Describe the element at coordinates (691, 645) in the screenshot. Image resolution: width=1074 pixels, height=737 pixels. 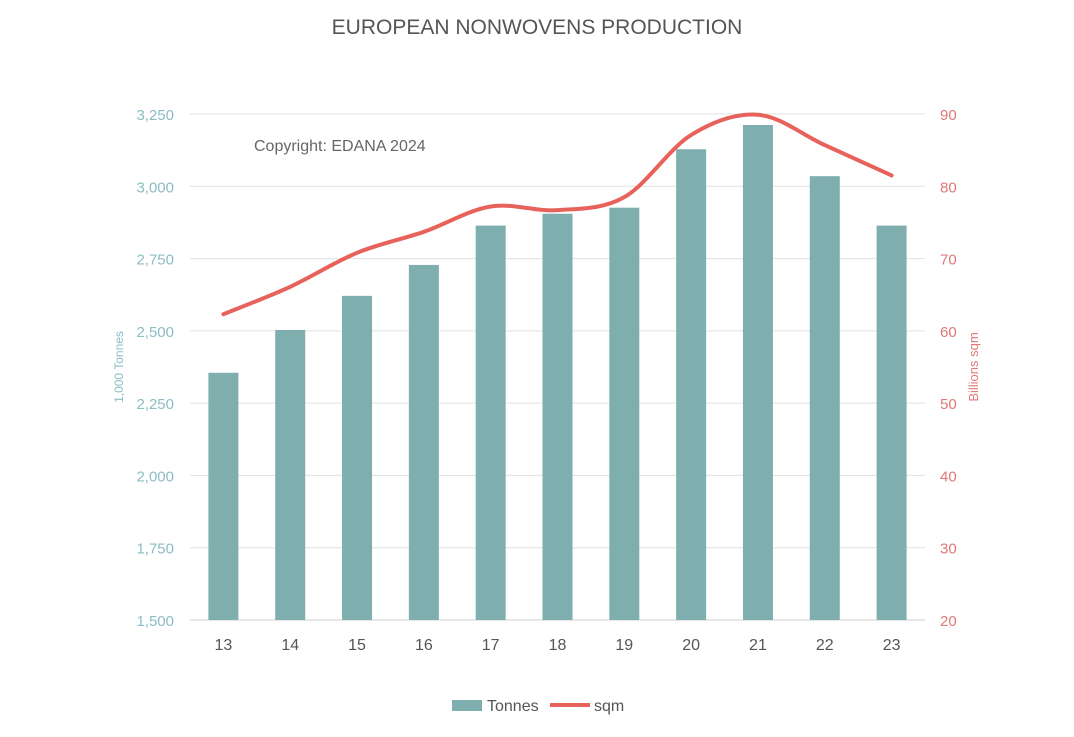
I see `x-tick-label: 20` at that location.